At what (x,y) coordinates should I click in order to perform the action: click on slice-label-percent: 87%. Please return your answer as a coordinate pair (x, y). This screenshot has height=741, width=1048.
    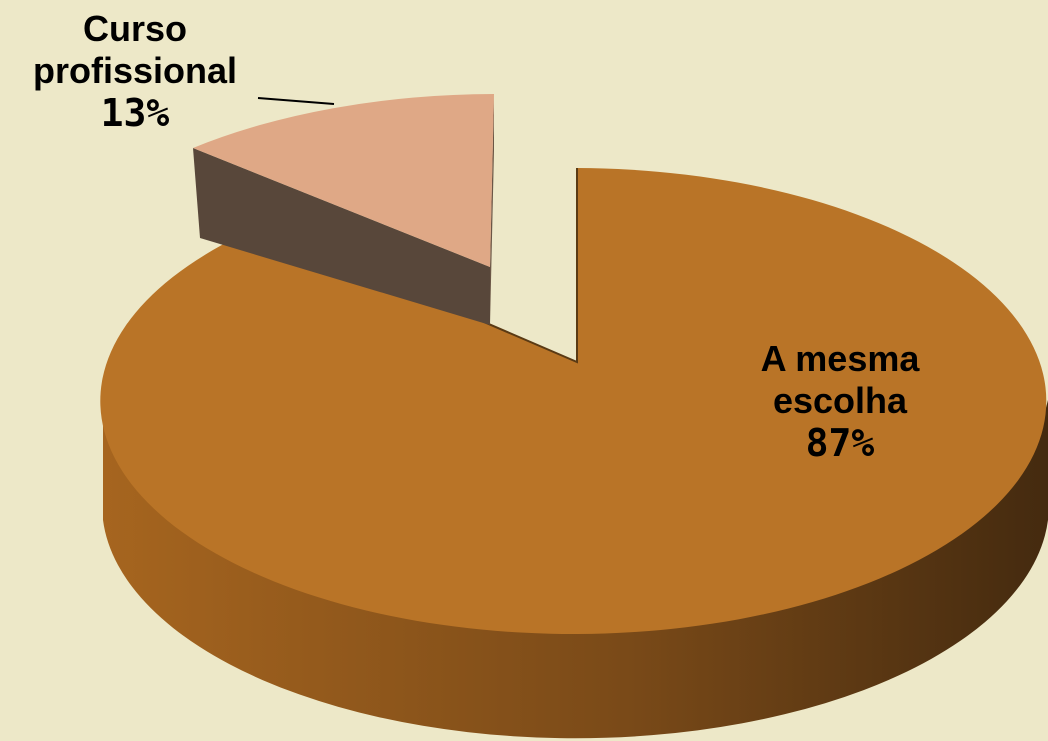
    Looking at the image, I should click on (840, 443).